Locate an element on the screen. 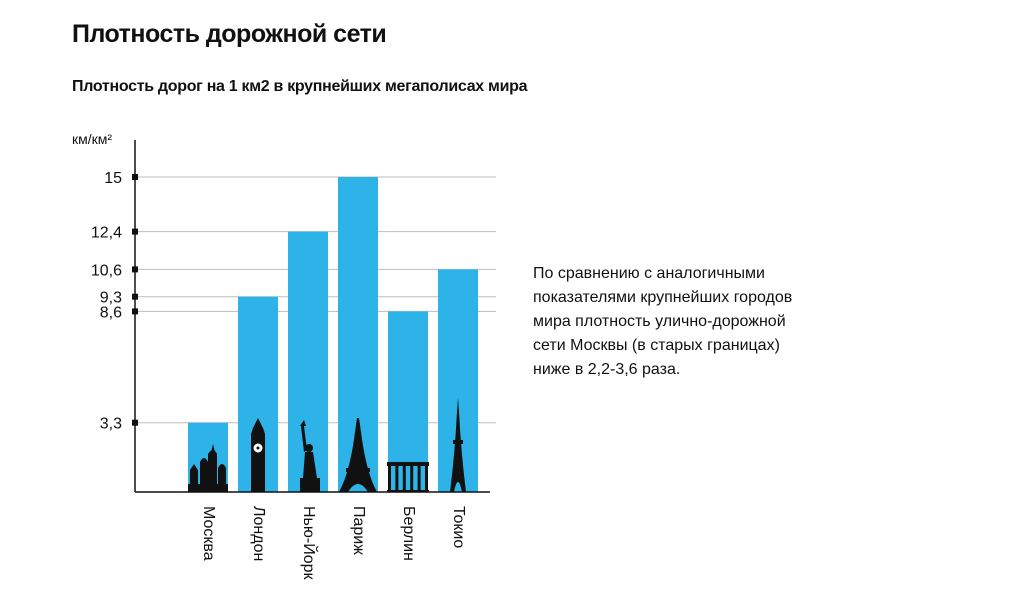  category-label: Токио is located at coordinates (458, 527).